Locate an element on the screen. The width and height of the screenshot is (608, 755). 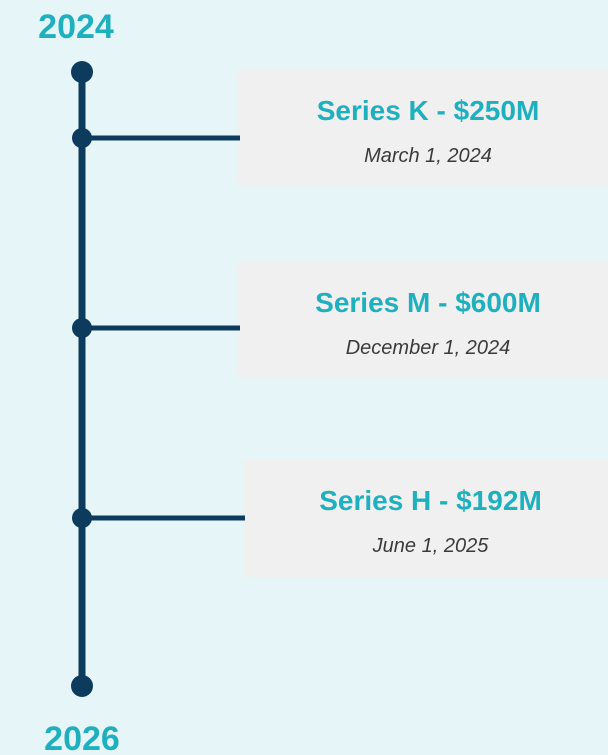
axis-end-dot is located at coordinates (82, 686).